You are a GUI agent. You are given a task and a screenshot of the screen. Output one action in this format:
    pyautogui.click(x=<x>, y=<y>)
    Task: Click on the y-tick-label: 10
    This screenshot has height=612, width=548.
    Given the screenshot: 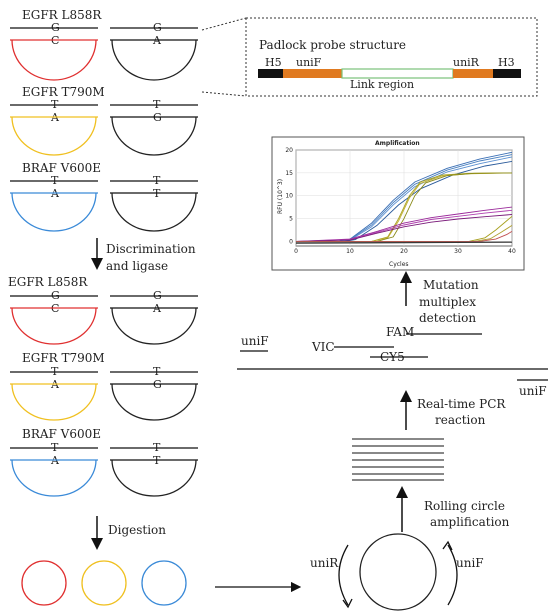 What is the action you would take?
    pyautogui.click(x=289, y=196)
    